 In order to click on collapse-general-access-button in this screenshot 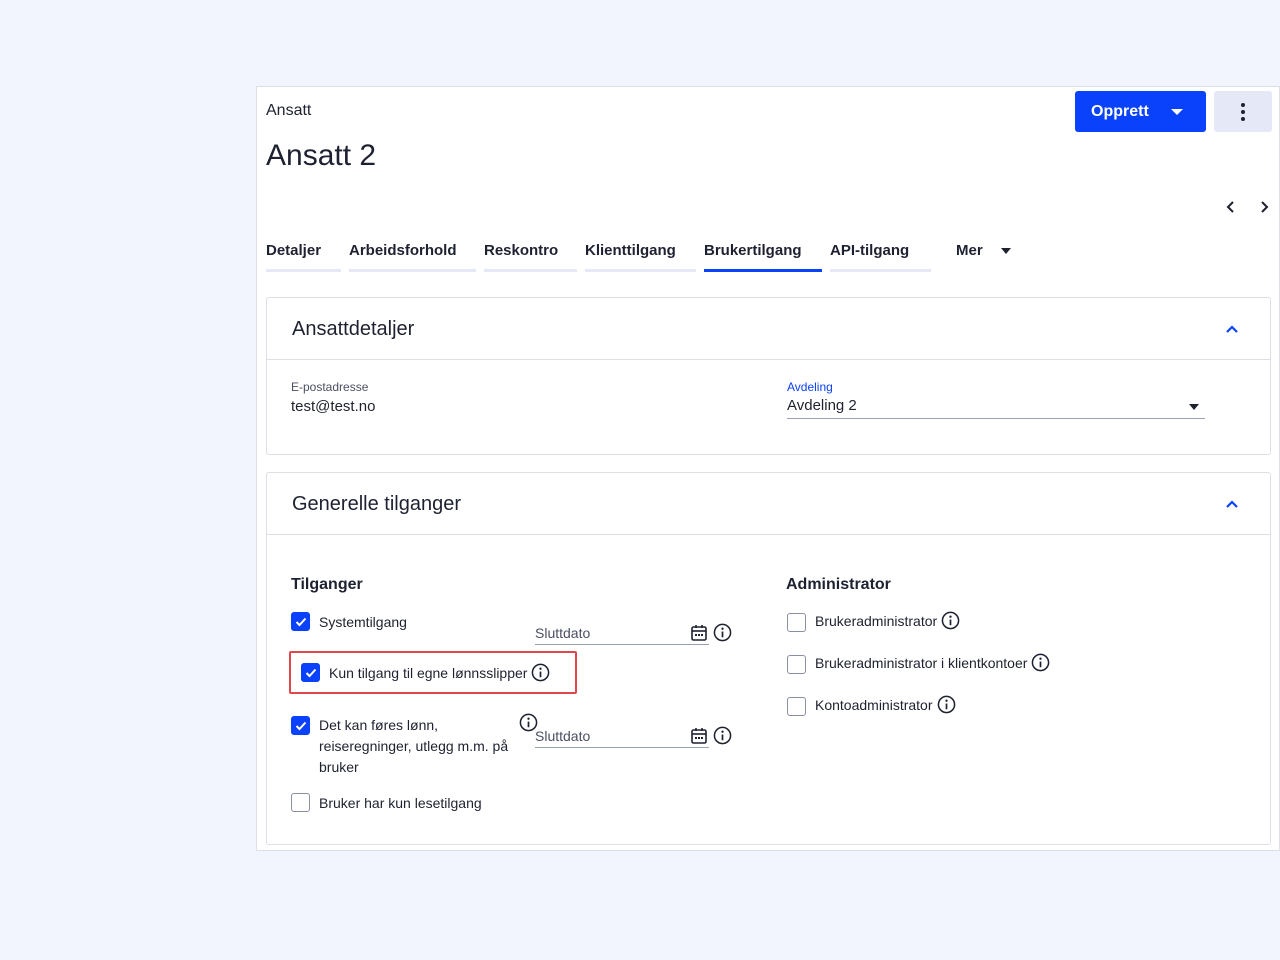, I will do `click(1232, 504)`.